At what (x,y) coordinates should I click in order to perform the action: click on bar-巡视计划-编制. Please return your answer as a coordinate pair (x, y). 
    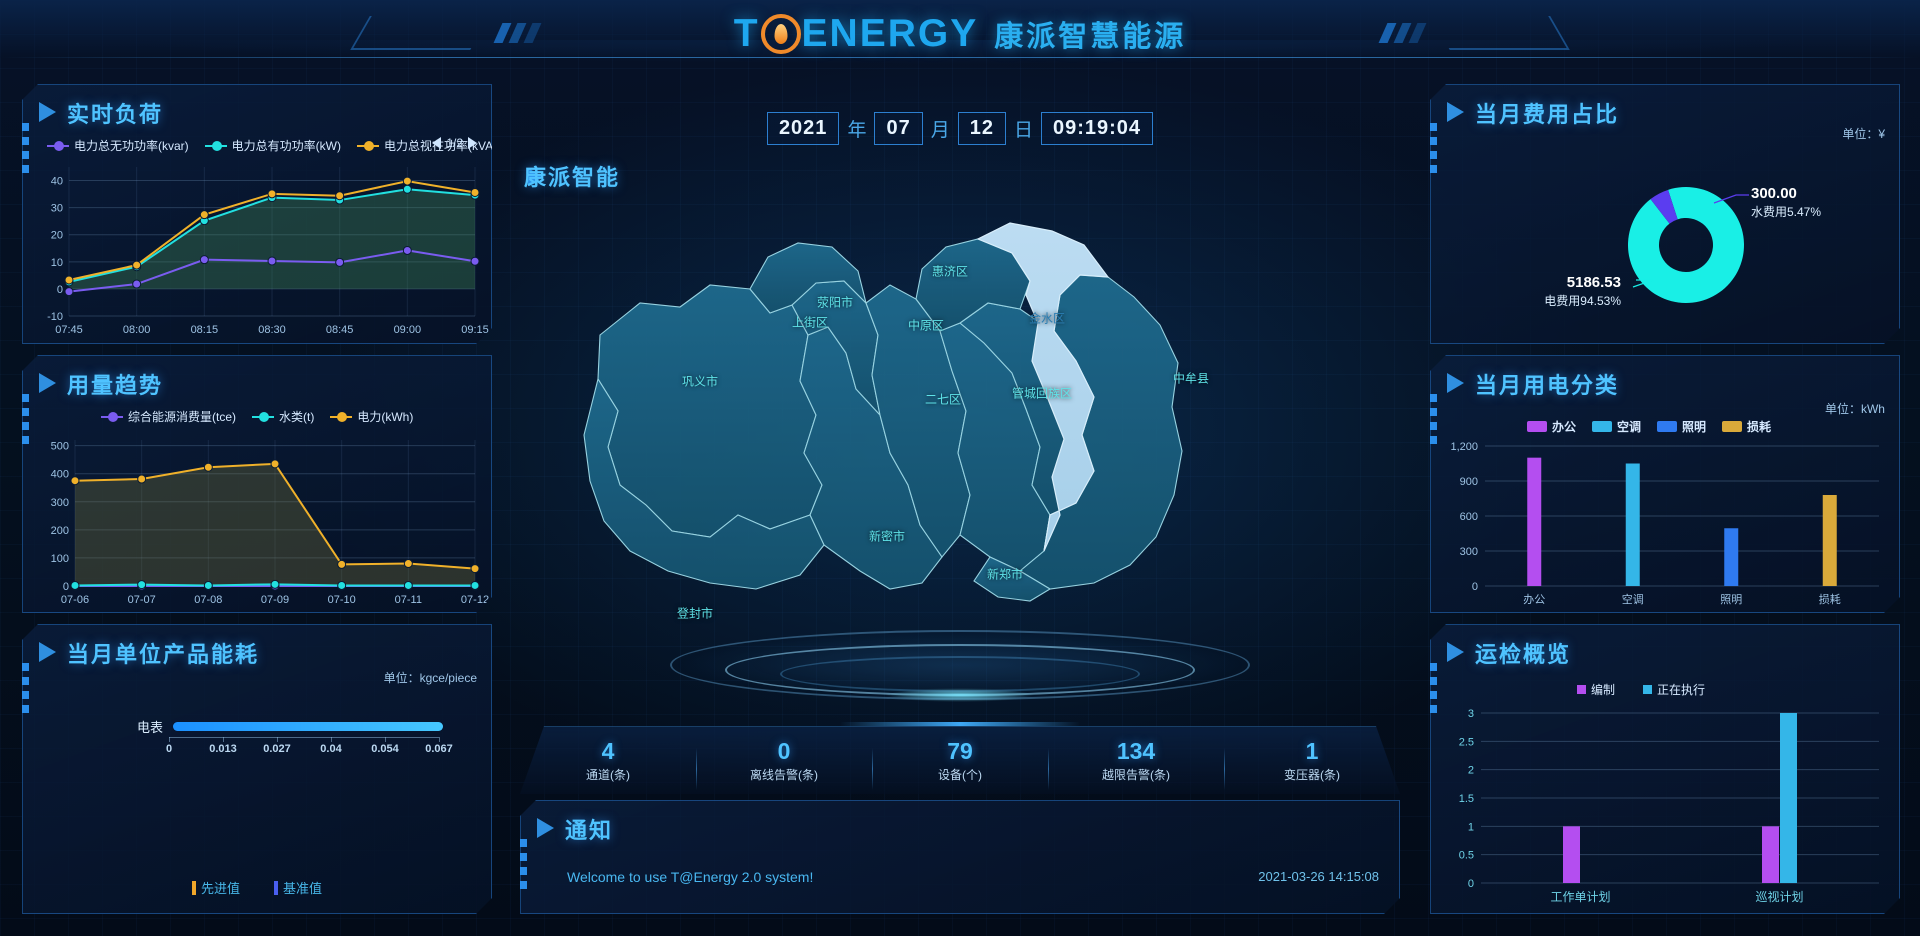
    Looking at the image, I should click on (1770, 854).